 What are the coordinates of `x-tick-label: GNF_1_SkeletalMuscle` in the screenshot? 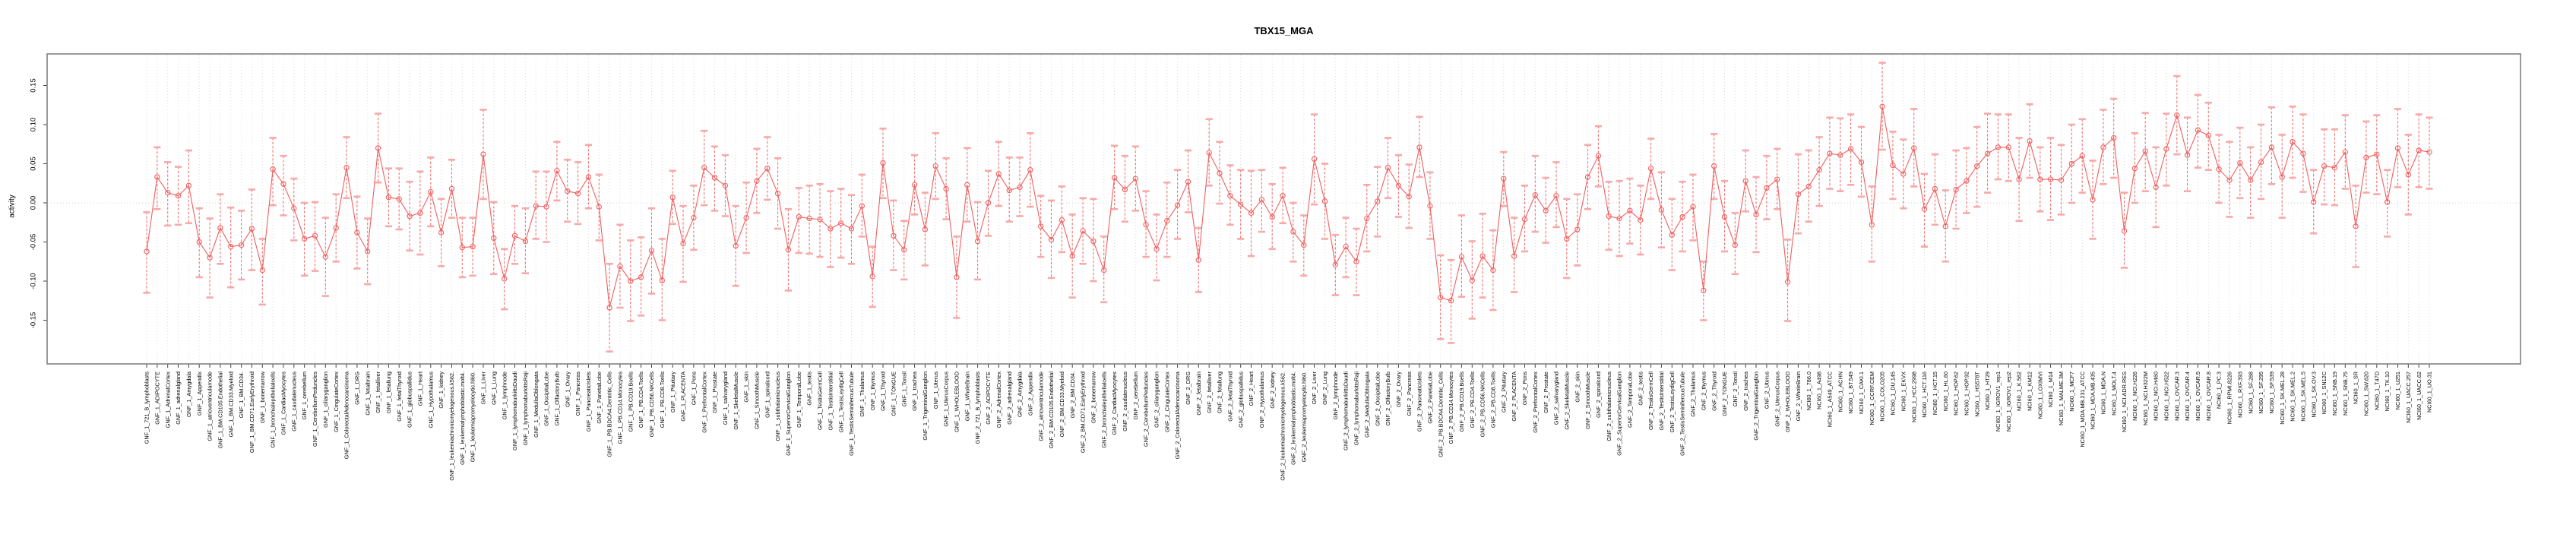 It's located at (736, 401).